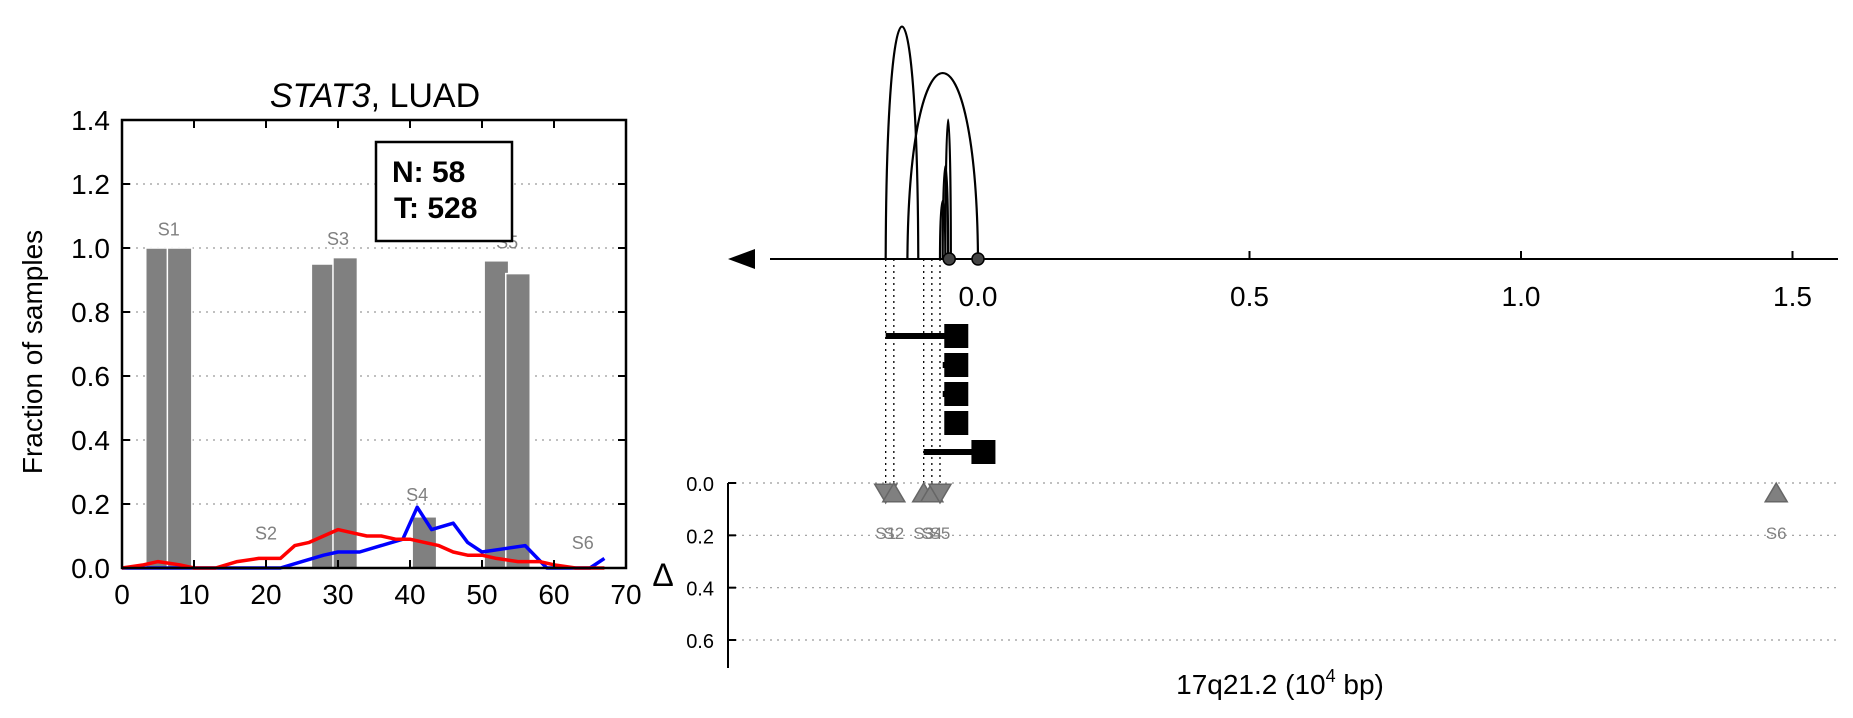 This screenshot has width=1853, height=718. I want to click on y-tick-label: 0.0, so click(90, 568).